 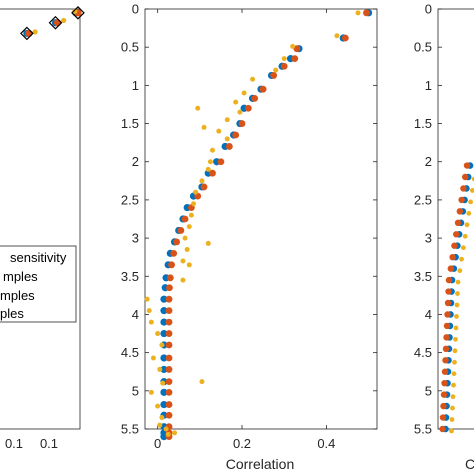 What do you see at coordinates (423, 276) in the screenshot?
I see `right-ytick-label: 3.5` at bounding box center [423, 276].